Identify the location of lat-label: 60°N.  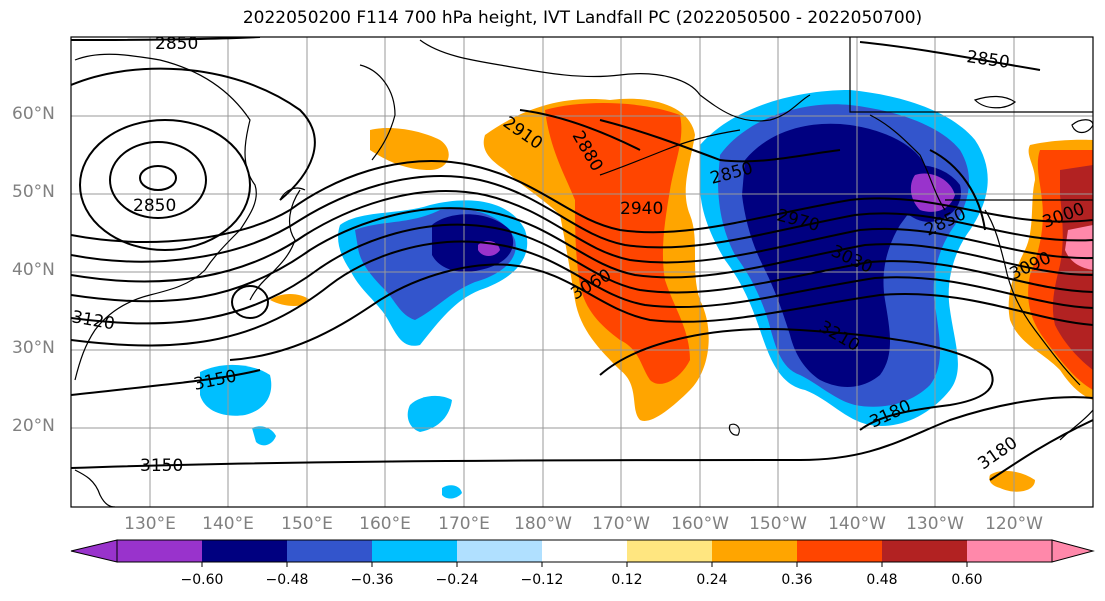
(33, 114).